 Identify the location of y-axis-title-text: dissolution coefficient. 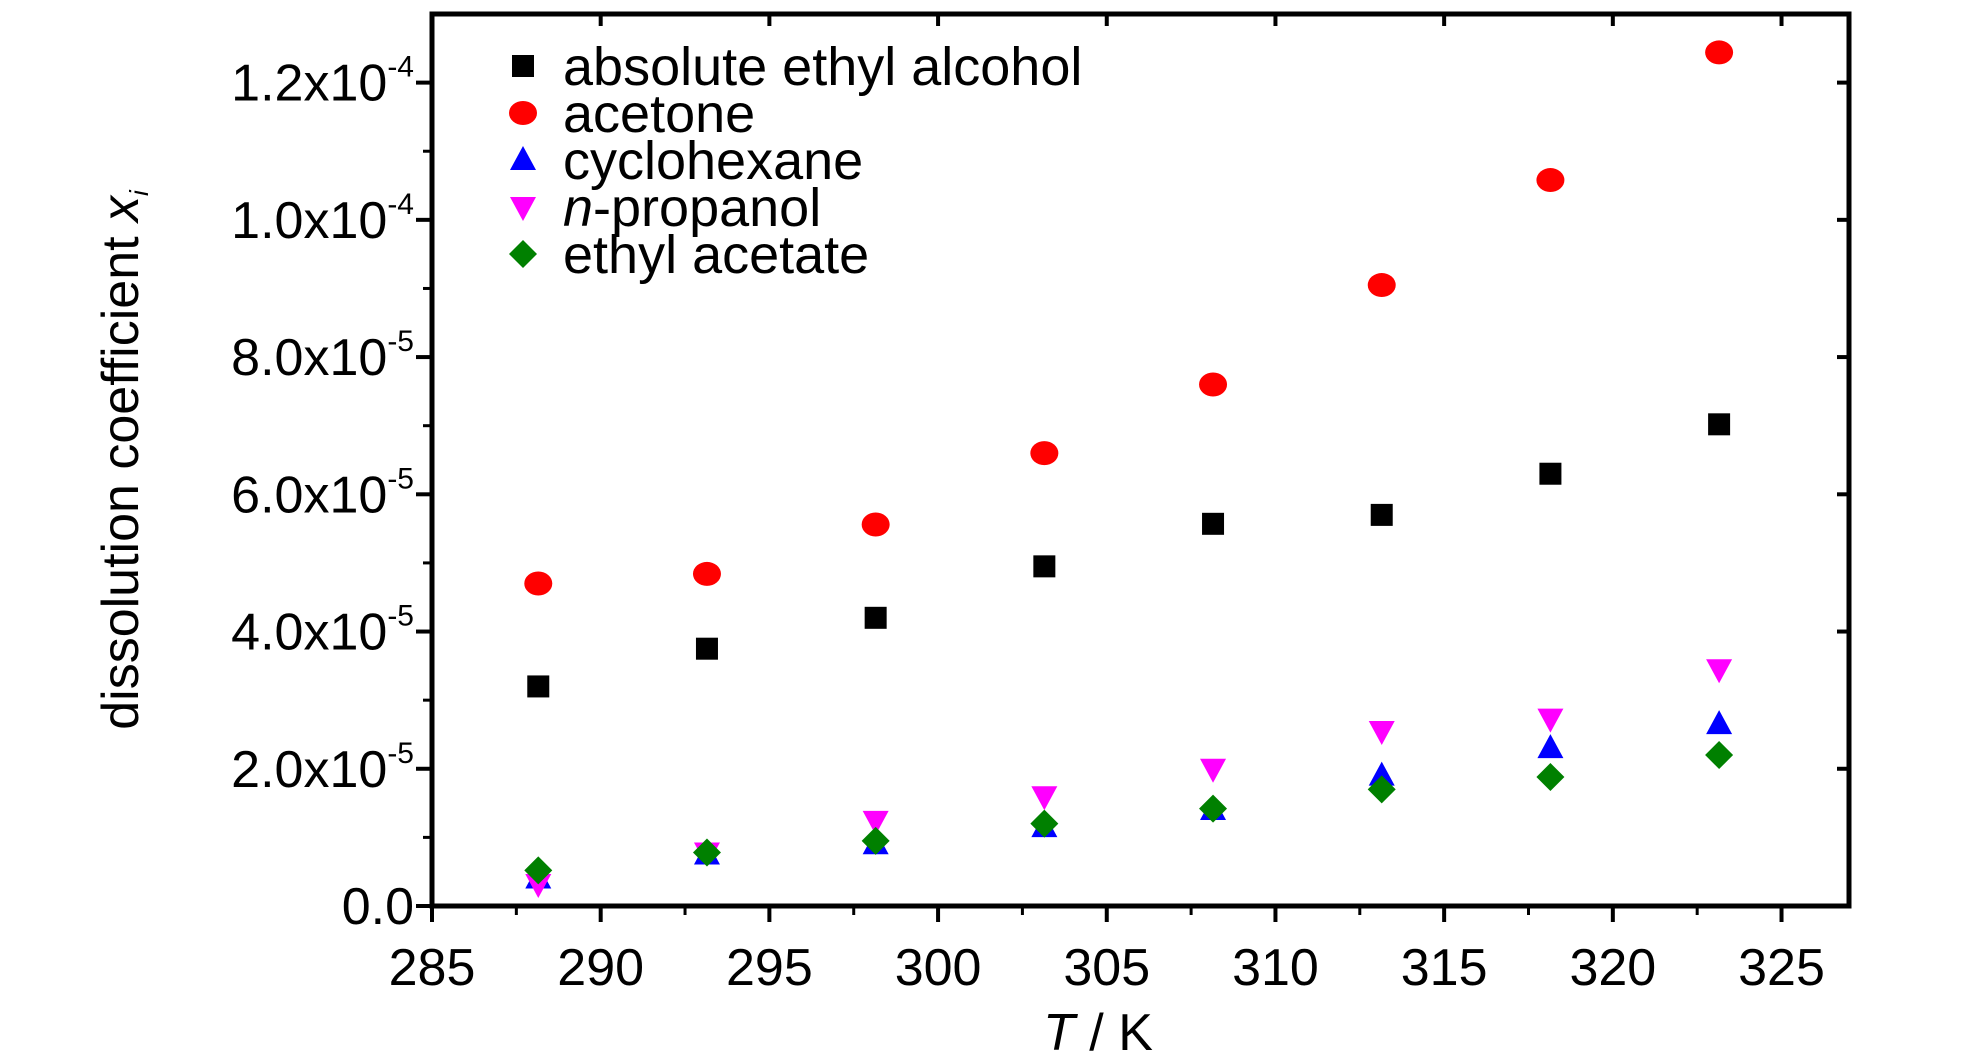
(121, 476).